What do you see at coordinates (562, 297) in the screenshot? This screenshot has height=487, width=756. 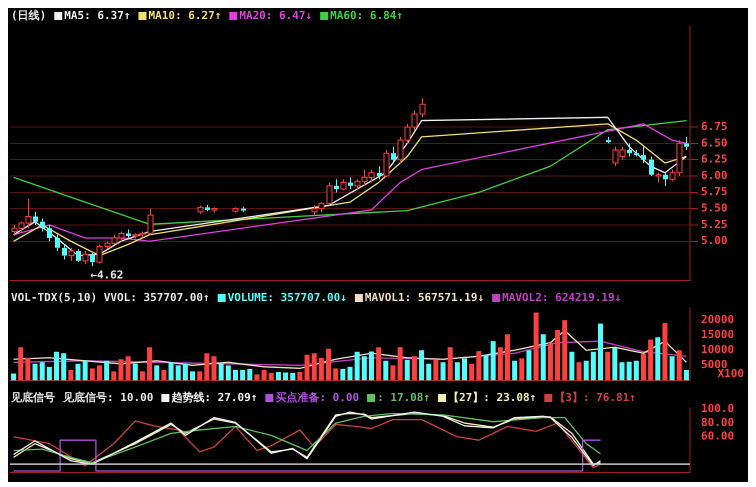 I see `legend-label: MAVOL2: 624219.19↓` at bounding box center [562, 297].